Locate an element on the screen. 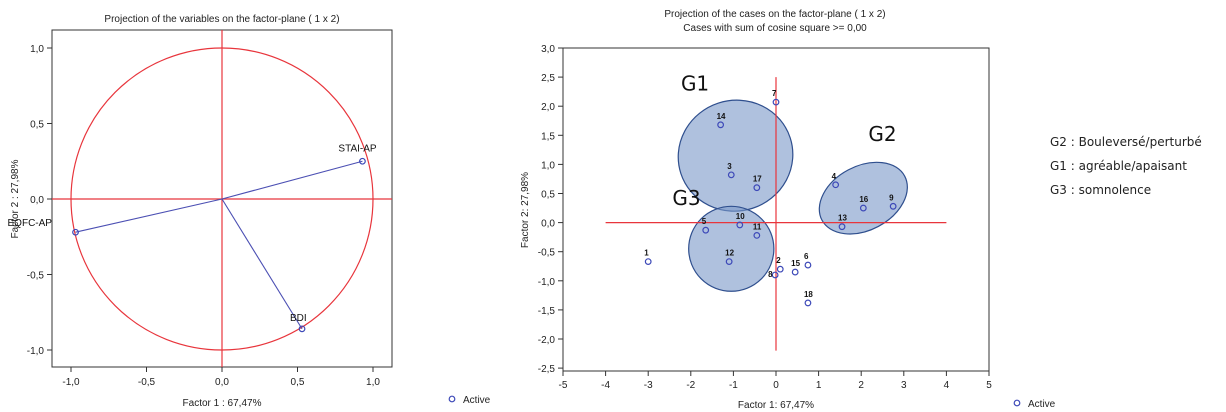 The height and width of the screenshot is (412, 1226). y-tick-label: 2,0 is located at coordinates (548, 107).